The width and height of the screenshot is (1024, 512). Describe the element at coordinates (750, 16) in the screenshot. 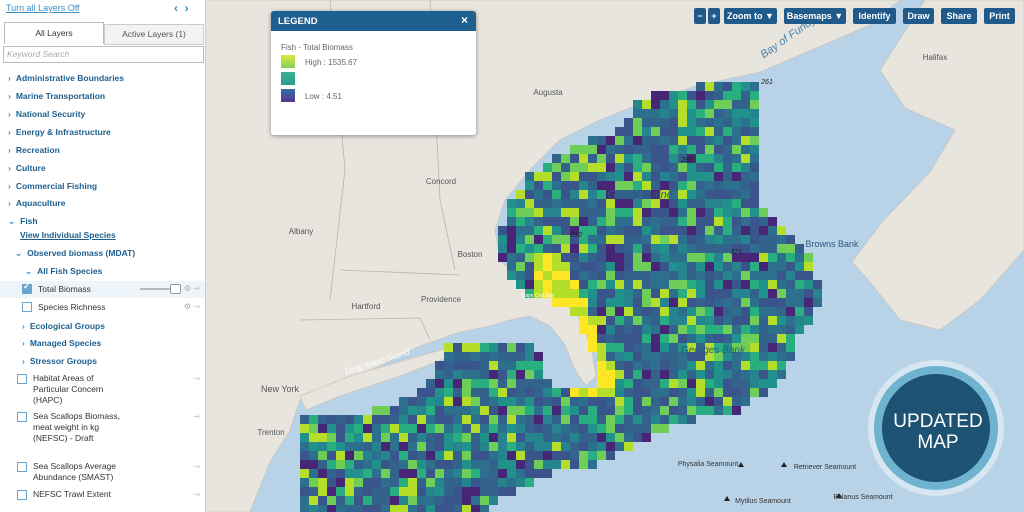

I see `toolbar-button: Zoom to ▼` at that location.